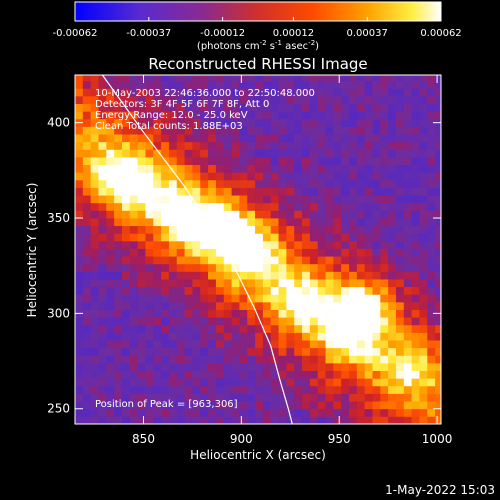 The height and width of the screenshot is (500, 500). What do you see at coordinates (222, 33) in the screenshot?
I see `colorbar-tick-label: -0.00012` at bounding box center [222, 33].